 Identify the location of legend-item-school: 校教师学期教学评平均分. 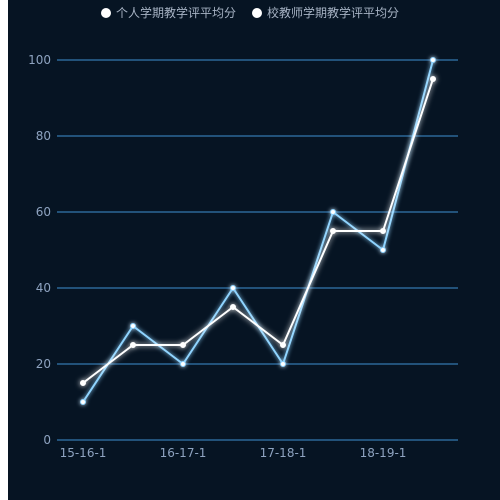
(325, 12).